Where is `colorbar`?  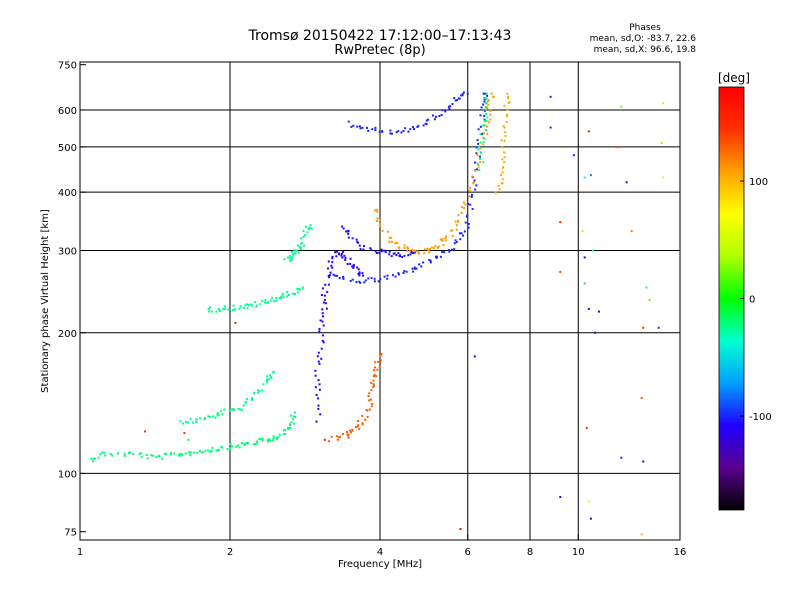
colorbar is located at coordinates (731, 298).